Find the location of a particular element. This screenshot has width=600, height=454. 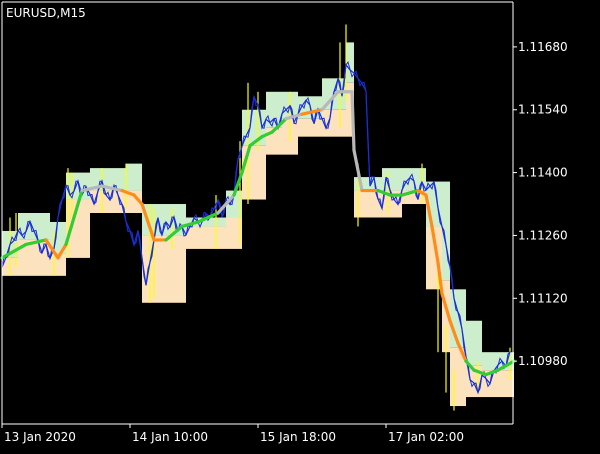

y-tick-label: 1.11400 is located at coordinates (543, 173).